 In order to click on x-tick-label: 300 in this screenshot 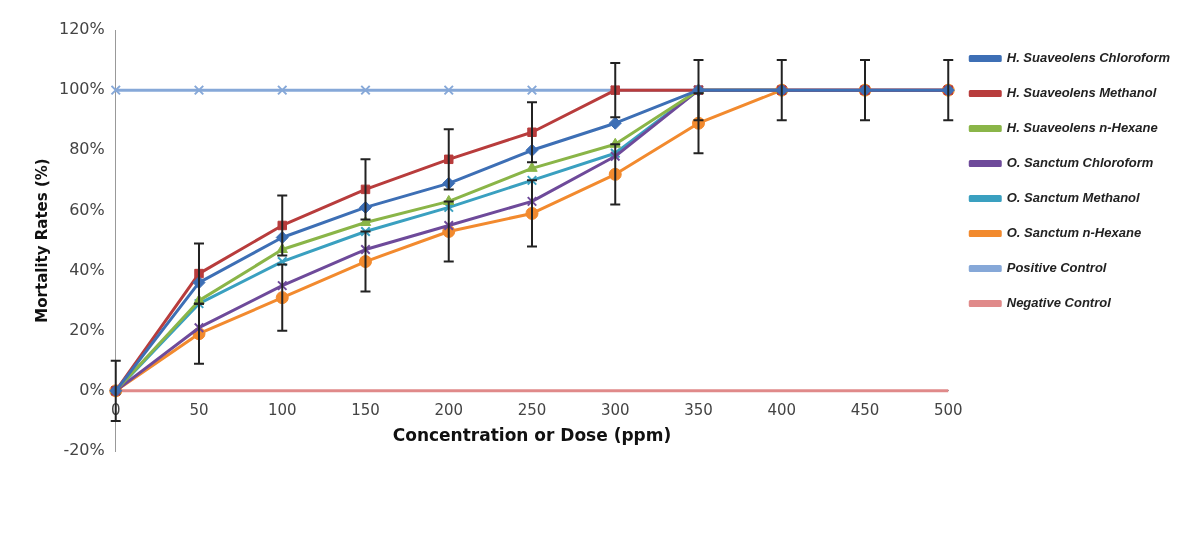, I will do `click(615, 409)`.